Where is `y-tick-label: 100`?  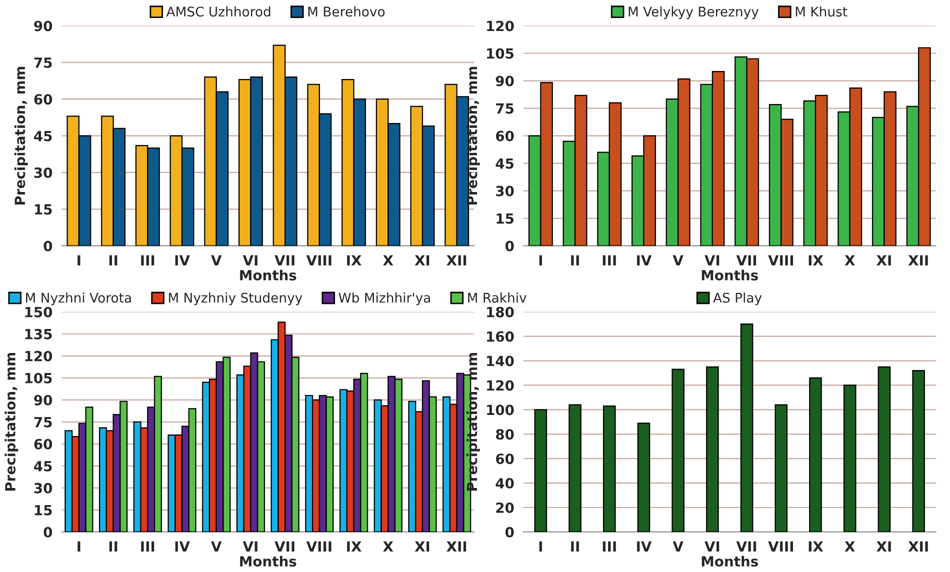
y-tick-label: 100 is located at coordinates (500, 410).